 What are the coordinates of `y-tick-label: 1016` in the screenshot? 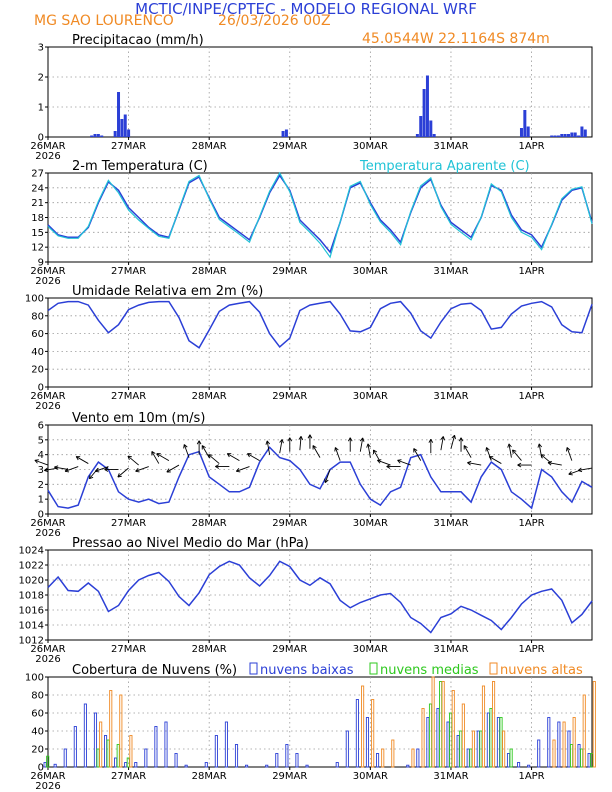 It's located at (31, 611).